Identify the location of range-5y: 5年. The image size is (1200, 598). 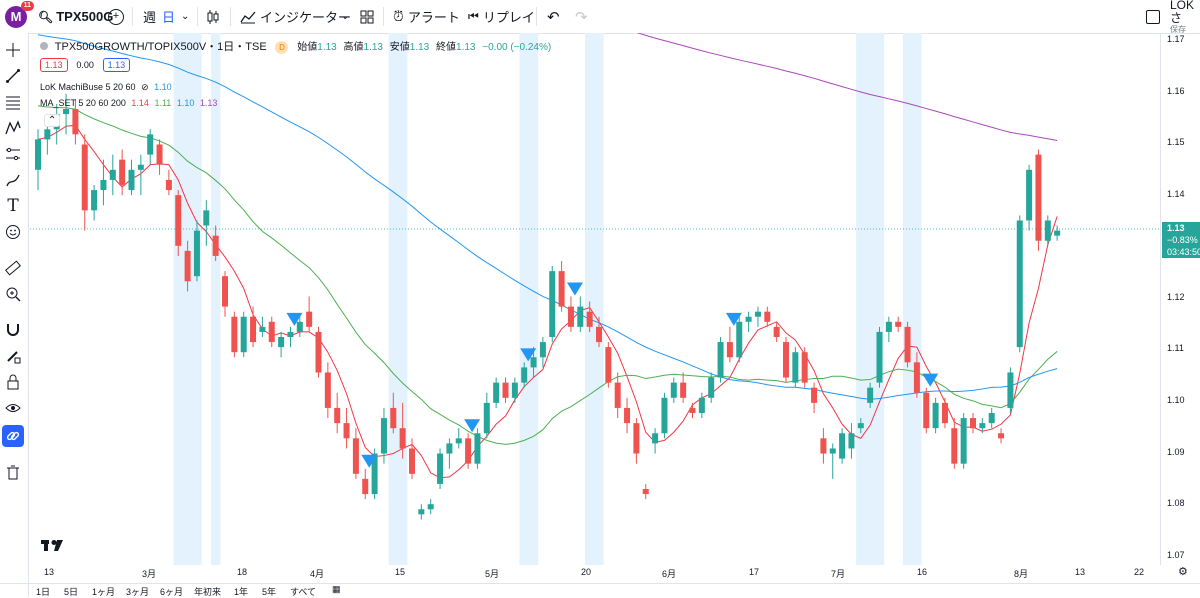
(269, 592).